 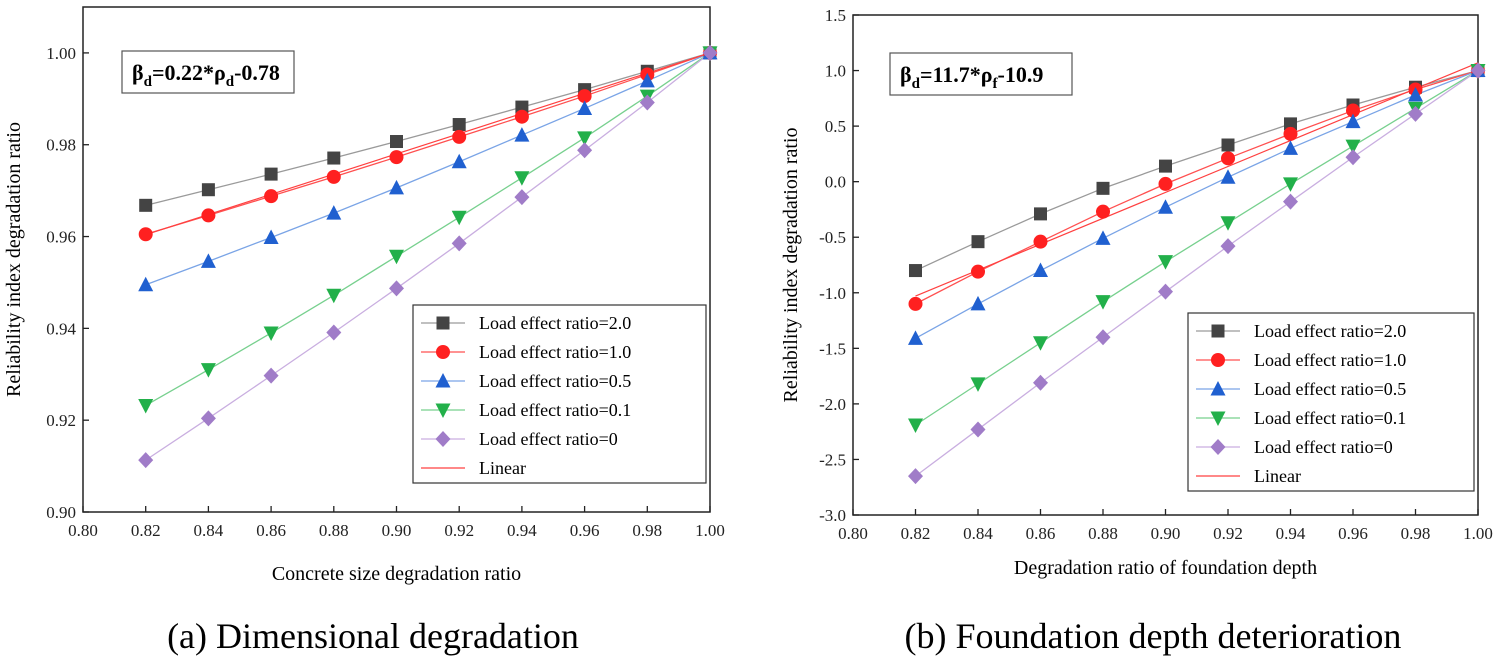 I want to click on equation-part: ρ, so click(x=987, y=74).